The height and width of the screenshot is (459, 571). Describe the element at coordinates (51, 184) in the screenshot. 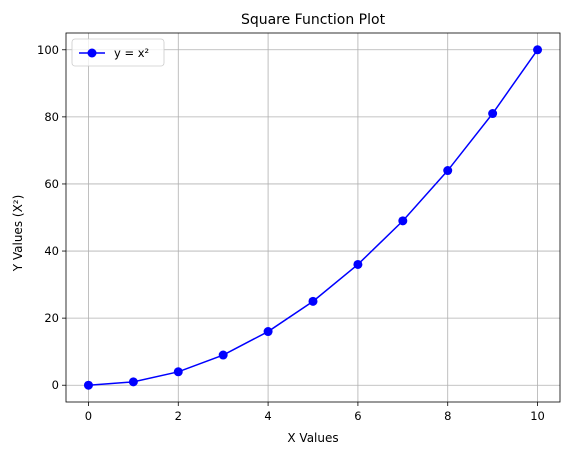

I see `y-tick-label: 60` at that location.